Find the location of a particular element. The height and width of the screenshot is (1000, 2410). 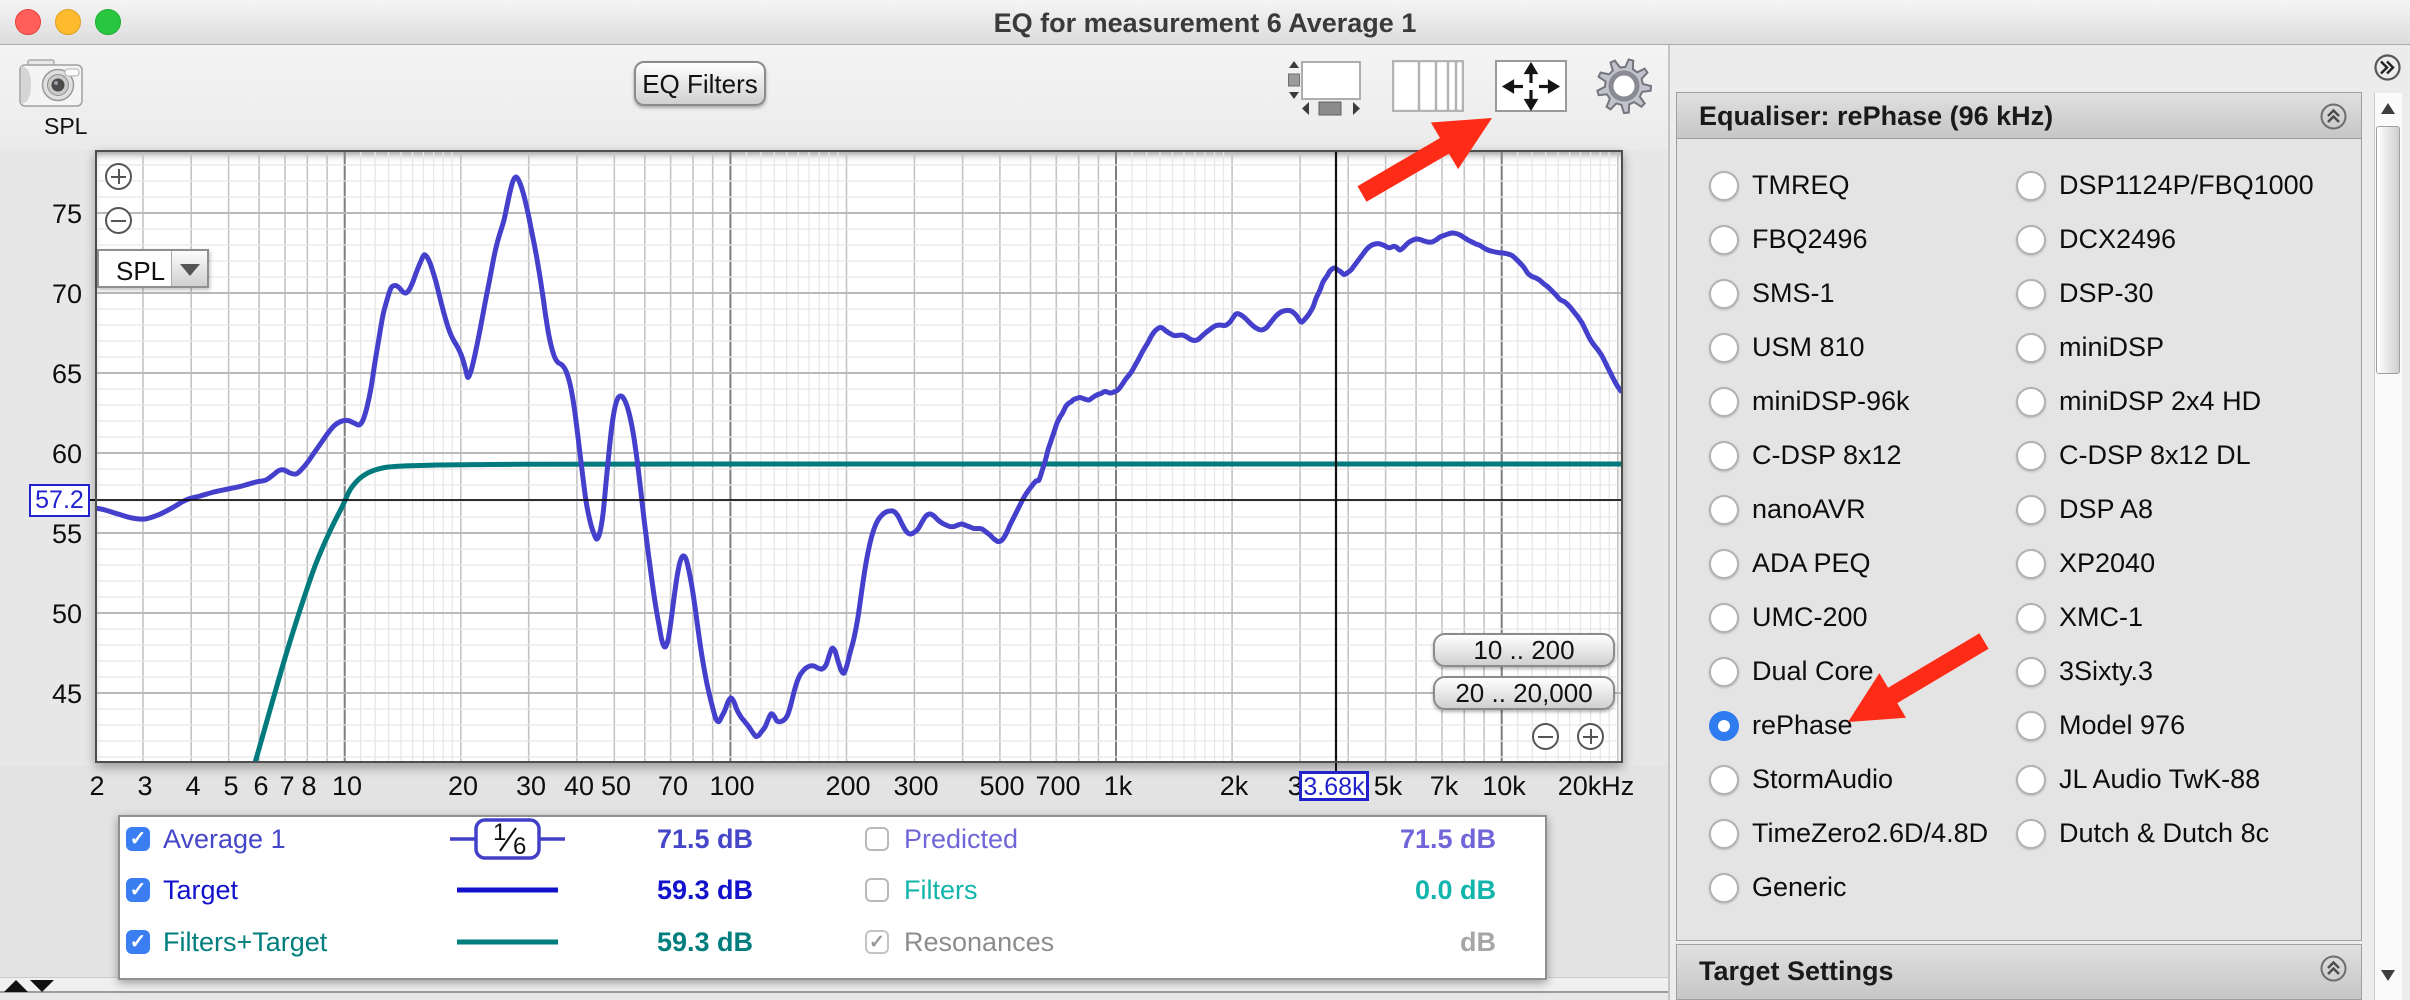

svg-text: 1 is located at coordinates (499, 832).